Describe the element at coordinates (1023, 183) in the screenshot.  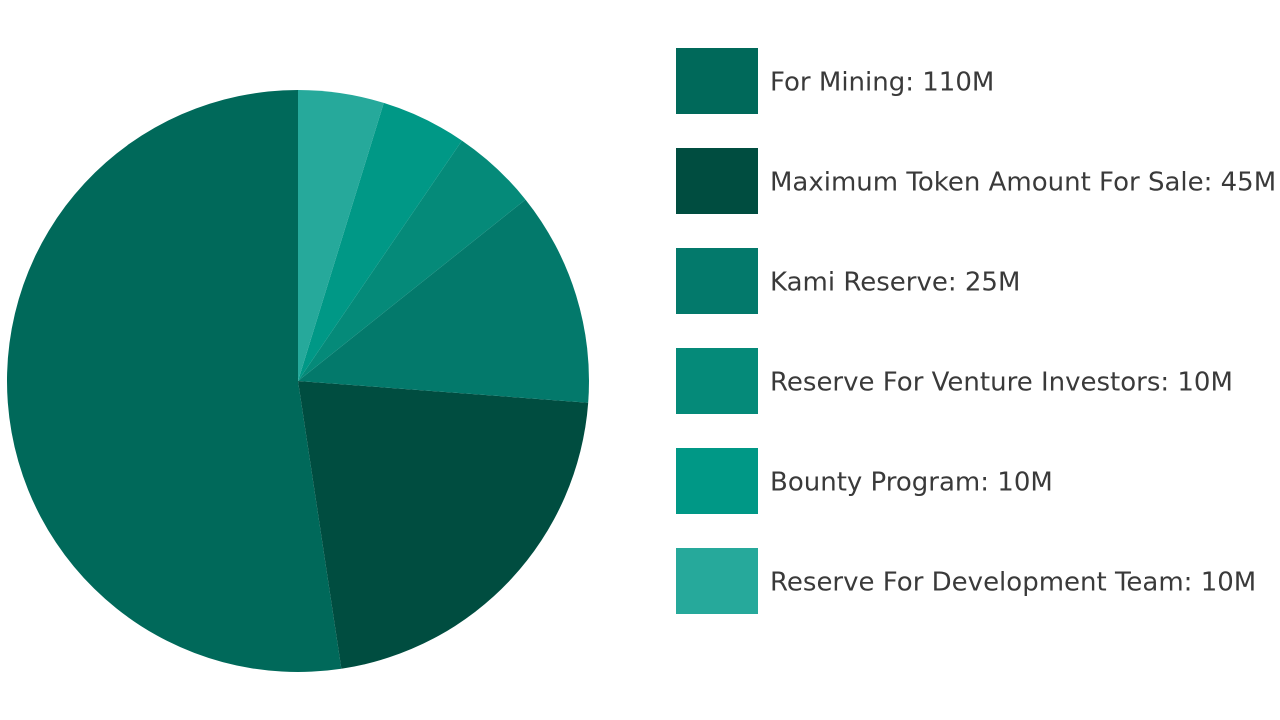
I see `legend-label: Maximum Token Amount For Sale: 45M` at that location.